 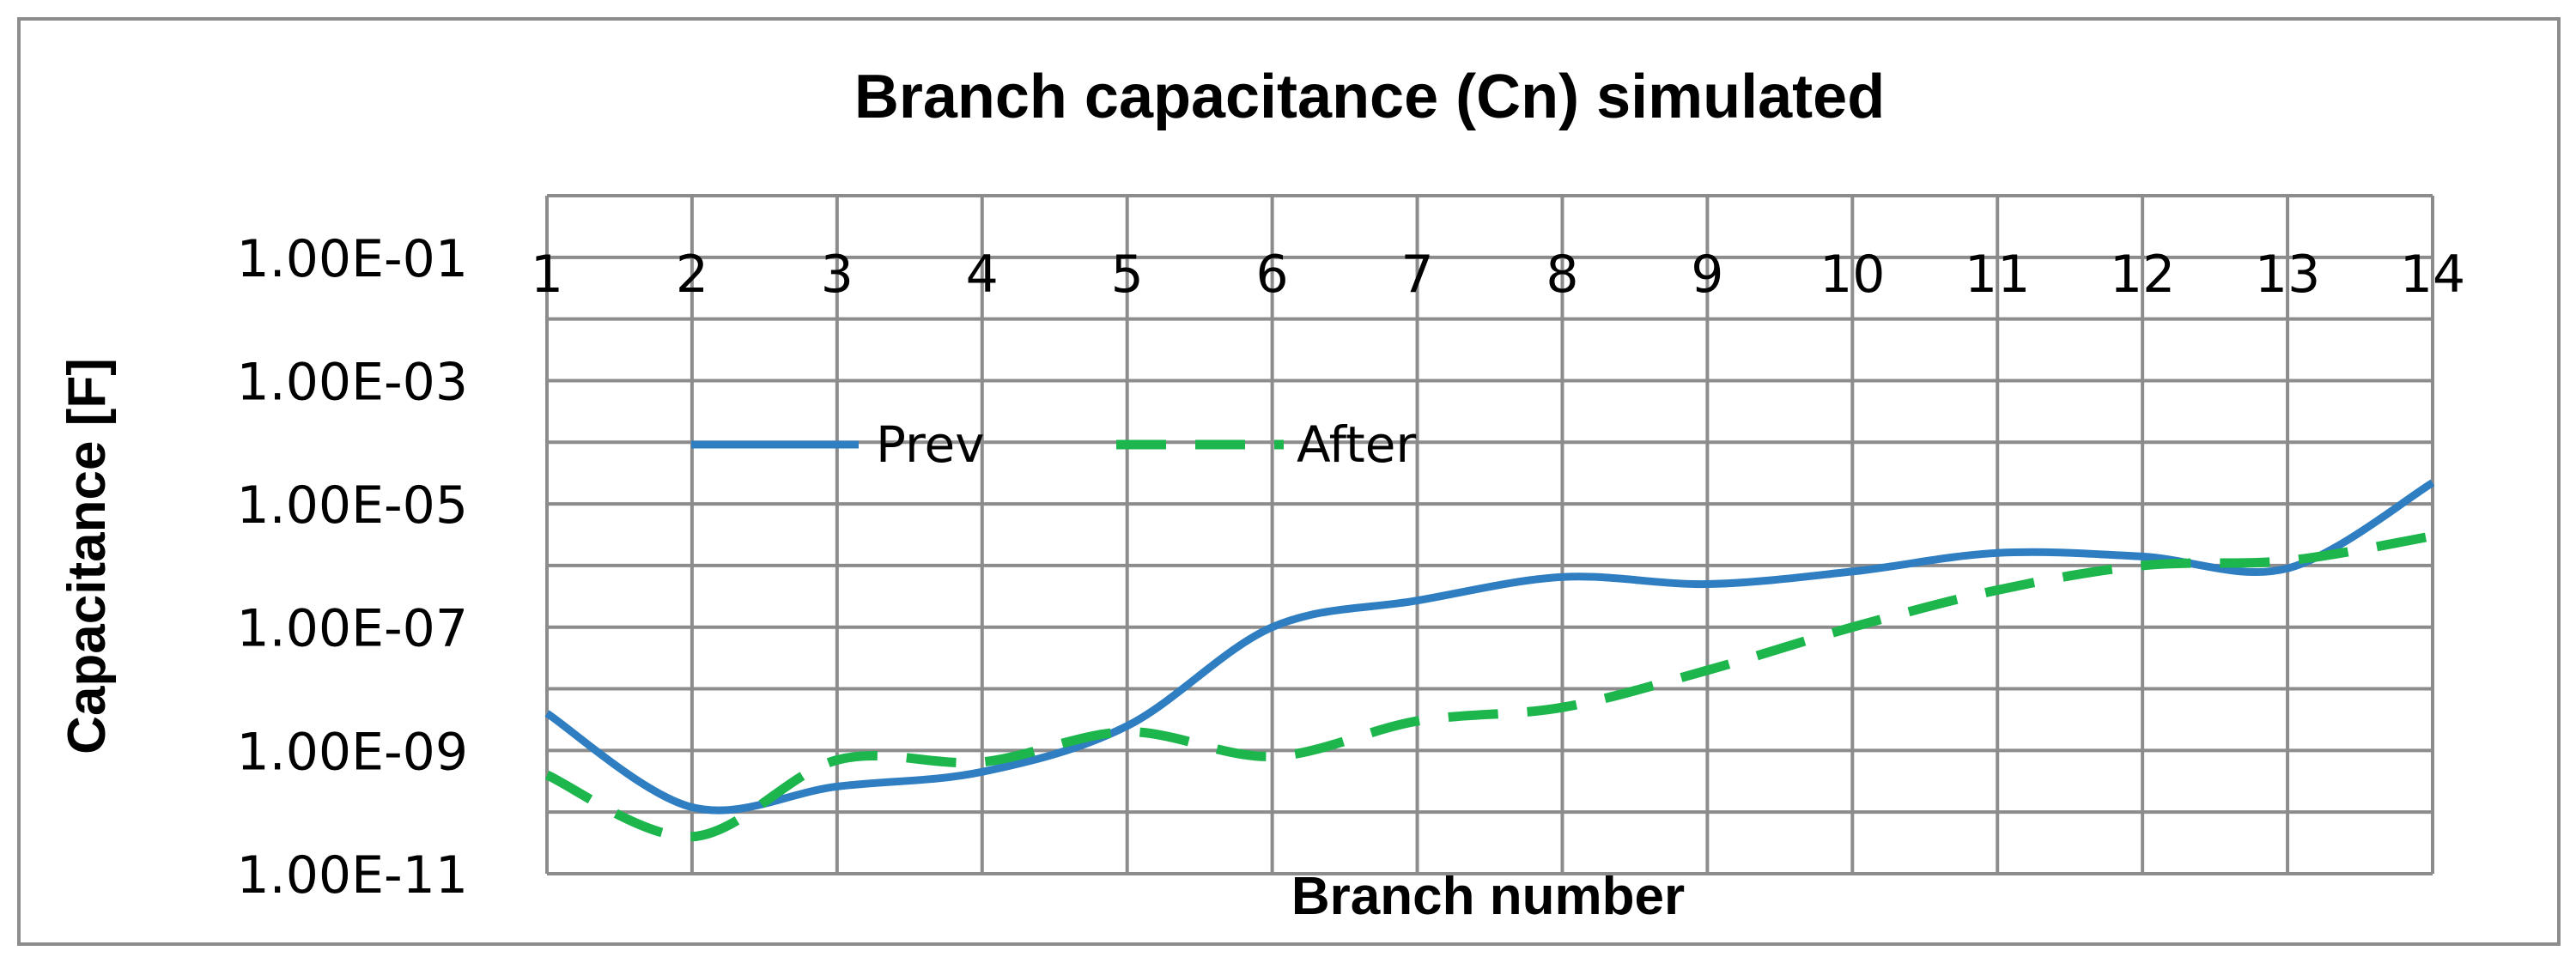 I want to click on y-tick-label: 1.00E-07, so click(x=352, y=629).